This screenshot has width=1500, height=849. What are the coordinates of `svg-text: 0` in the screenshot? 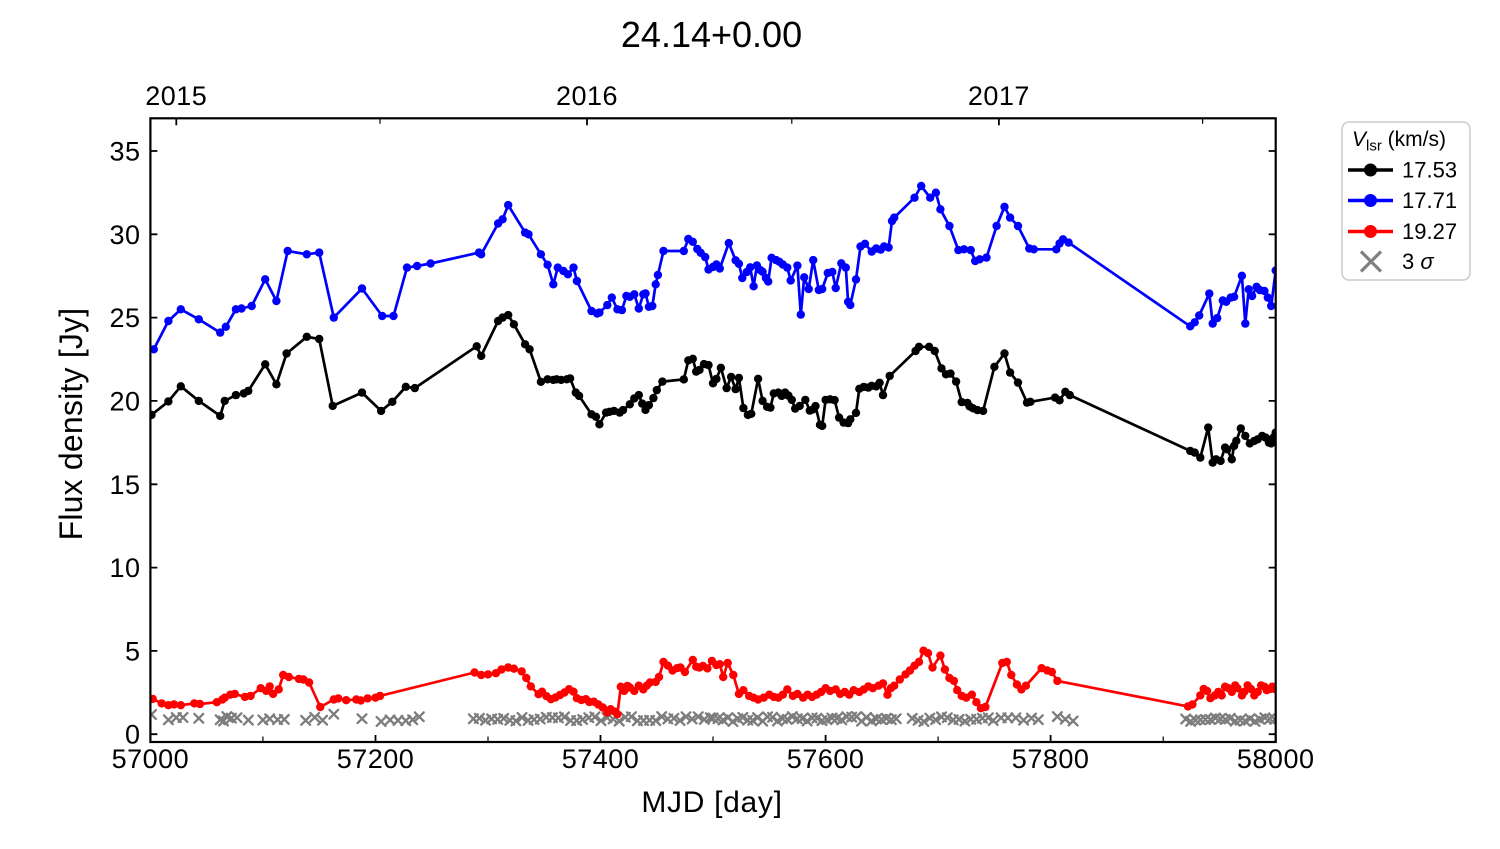 It's located at (133, 735).